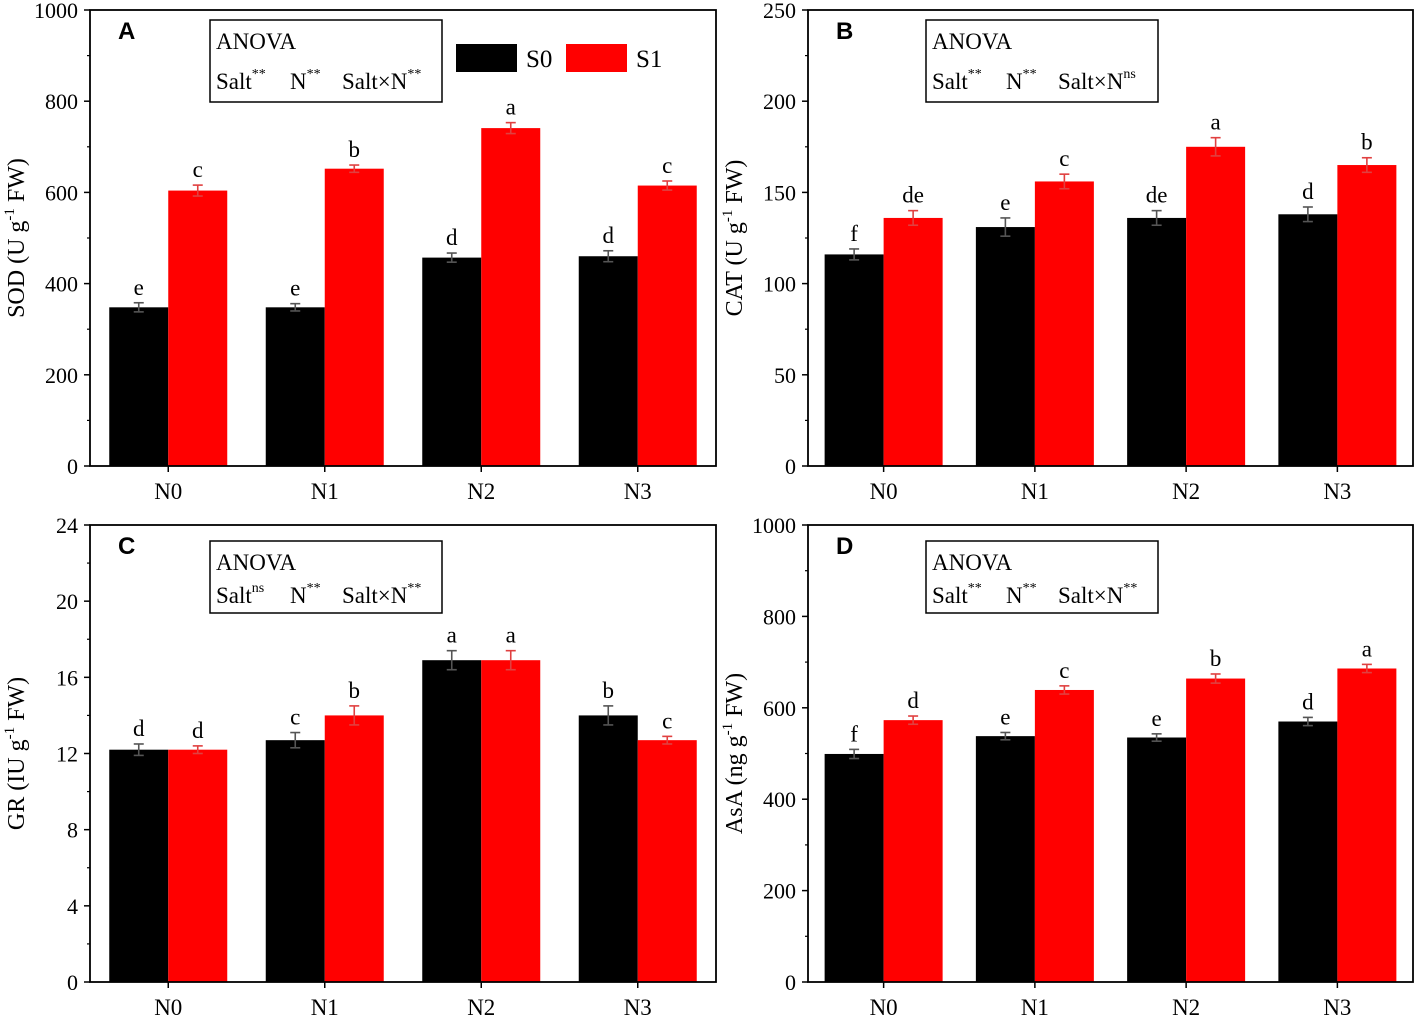 This screenshot has height=1017, width=1417. What do you see at coordinates (1216, 658) in the screenshot?
I see `significance-letter-s1-n2: b` at bounding box center [1216, 658].